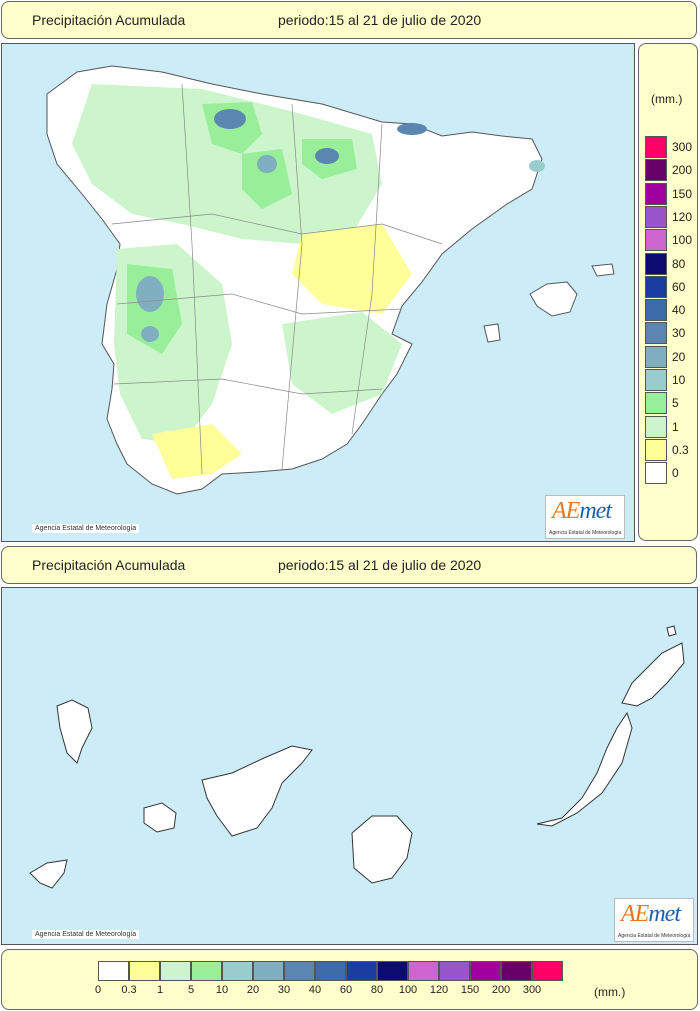 The width and height of the screenshot is (700, 1011). I want to click on aemet-logo-top: AEmet Agencia Estatal de Meteorología, so click(585, 517).